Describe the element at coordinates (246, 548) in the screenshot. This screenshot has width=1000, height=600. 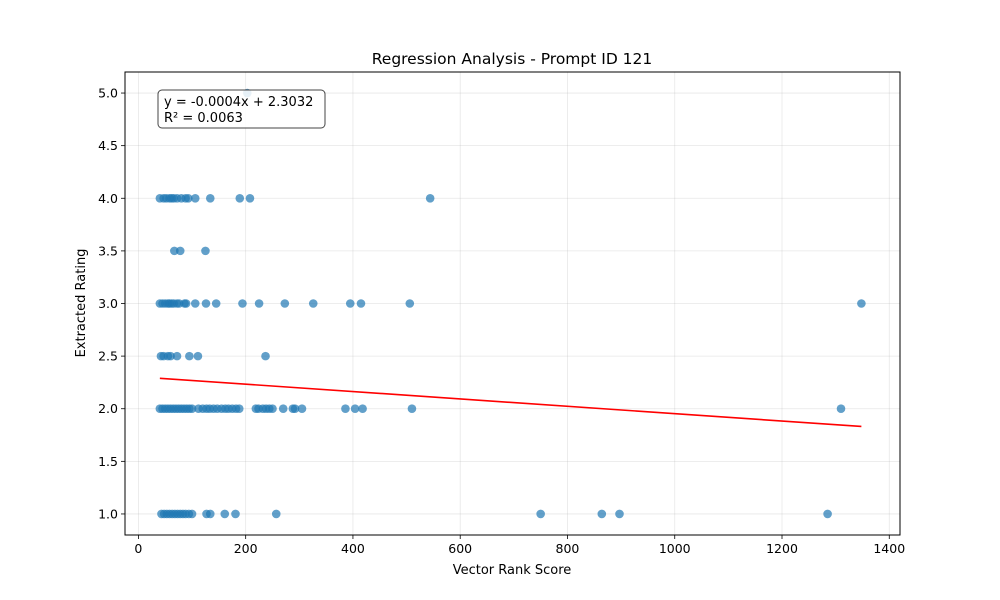
I see `x-tick-label: 200` at that location.